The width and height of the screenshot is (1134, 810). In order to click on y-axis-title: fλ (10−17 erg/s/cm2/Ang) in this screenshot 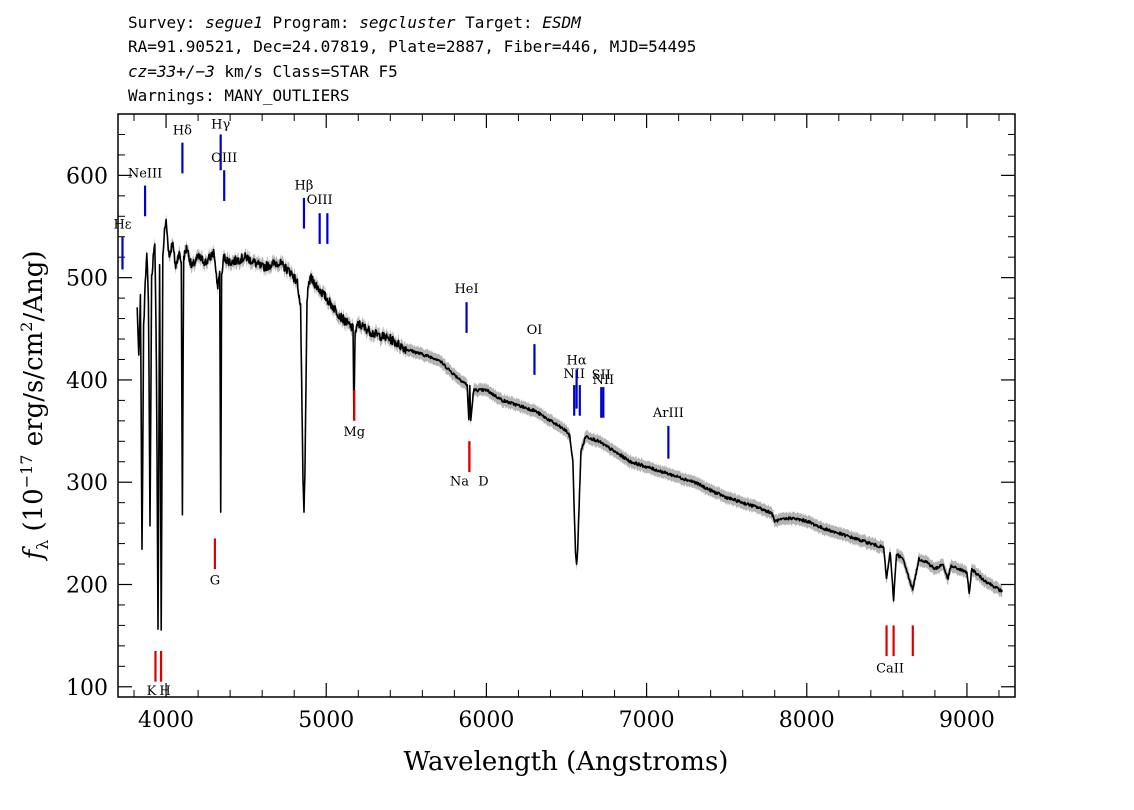, I will do `click(34, 405)`.